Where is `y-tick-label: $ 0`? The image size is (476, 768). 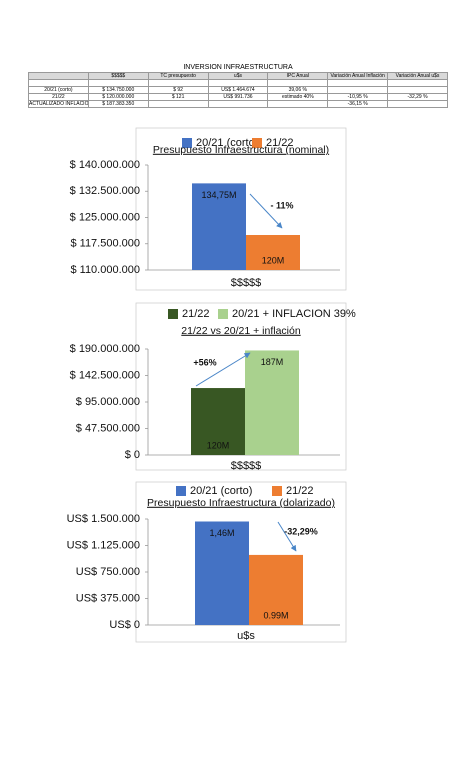 y-tick-label: $ 0 is located at coordinates (132, 455).